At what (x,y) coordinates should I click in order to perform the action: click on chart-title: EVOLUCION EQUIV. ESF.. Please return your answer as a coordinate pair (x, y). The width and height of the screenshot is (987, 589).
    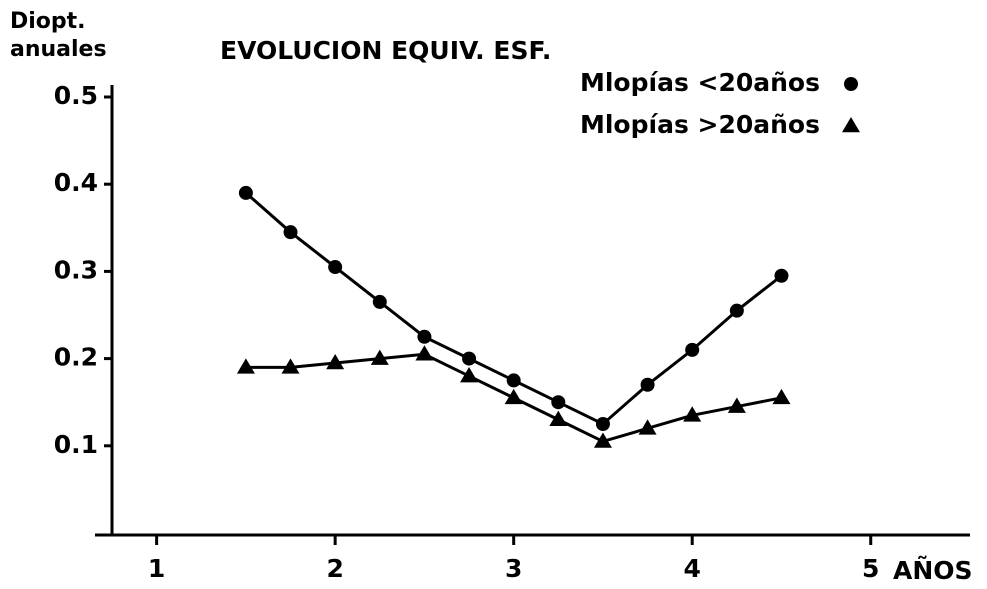
    Looking at the image, I should click on (385, 50).